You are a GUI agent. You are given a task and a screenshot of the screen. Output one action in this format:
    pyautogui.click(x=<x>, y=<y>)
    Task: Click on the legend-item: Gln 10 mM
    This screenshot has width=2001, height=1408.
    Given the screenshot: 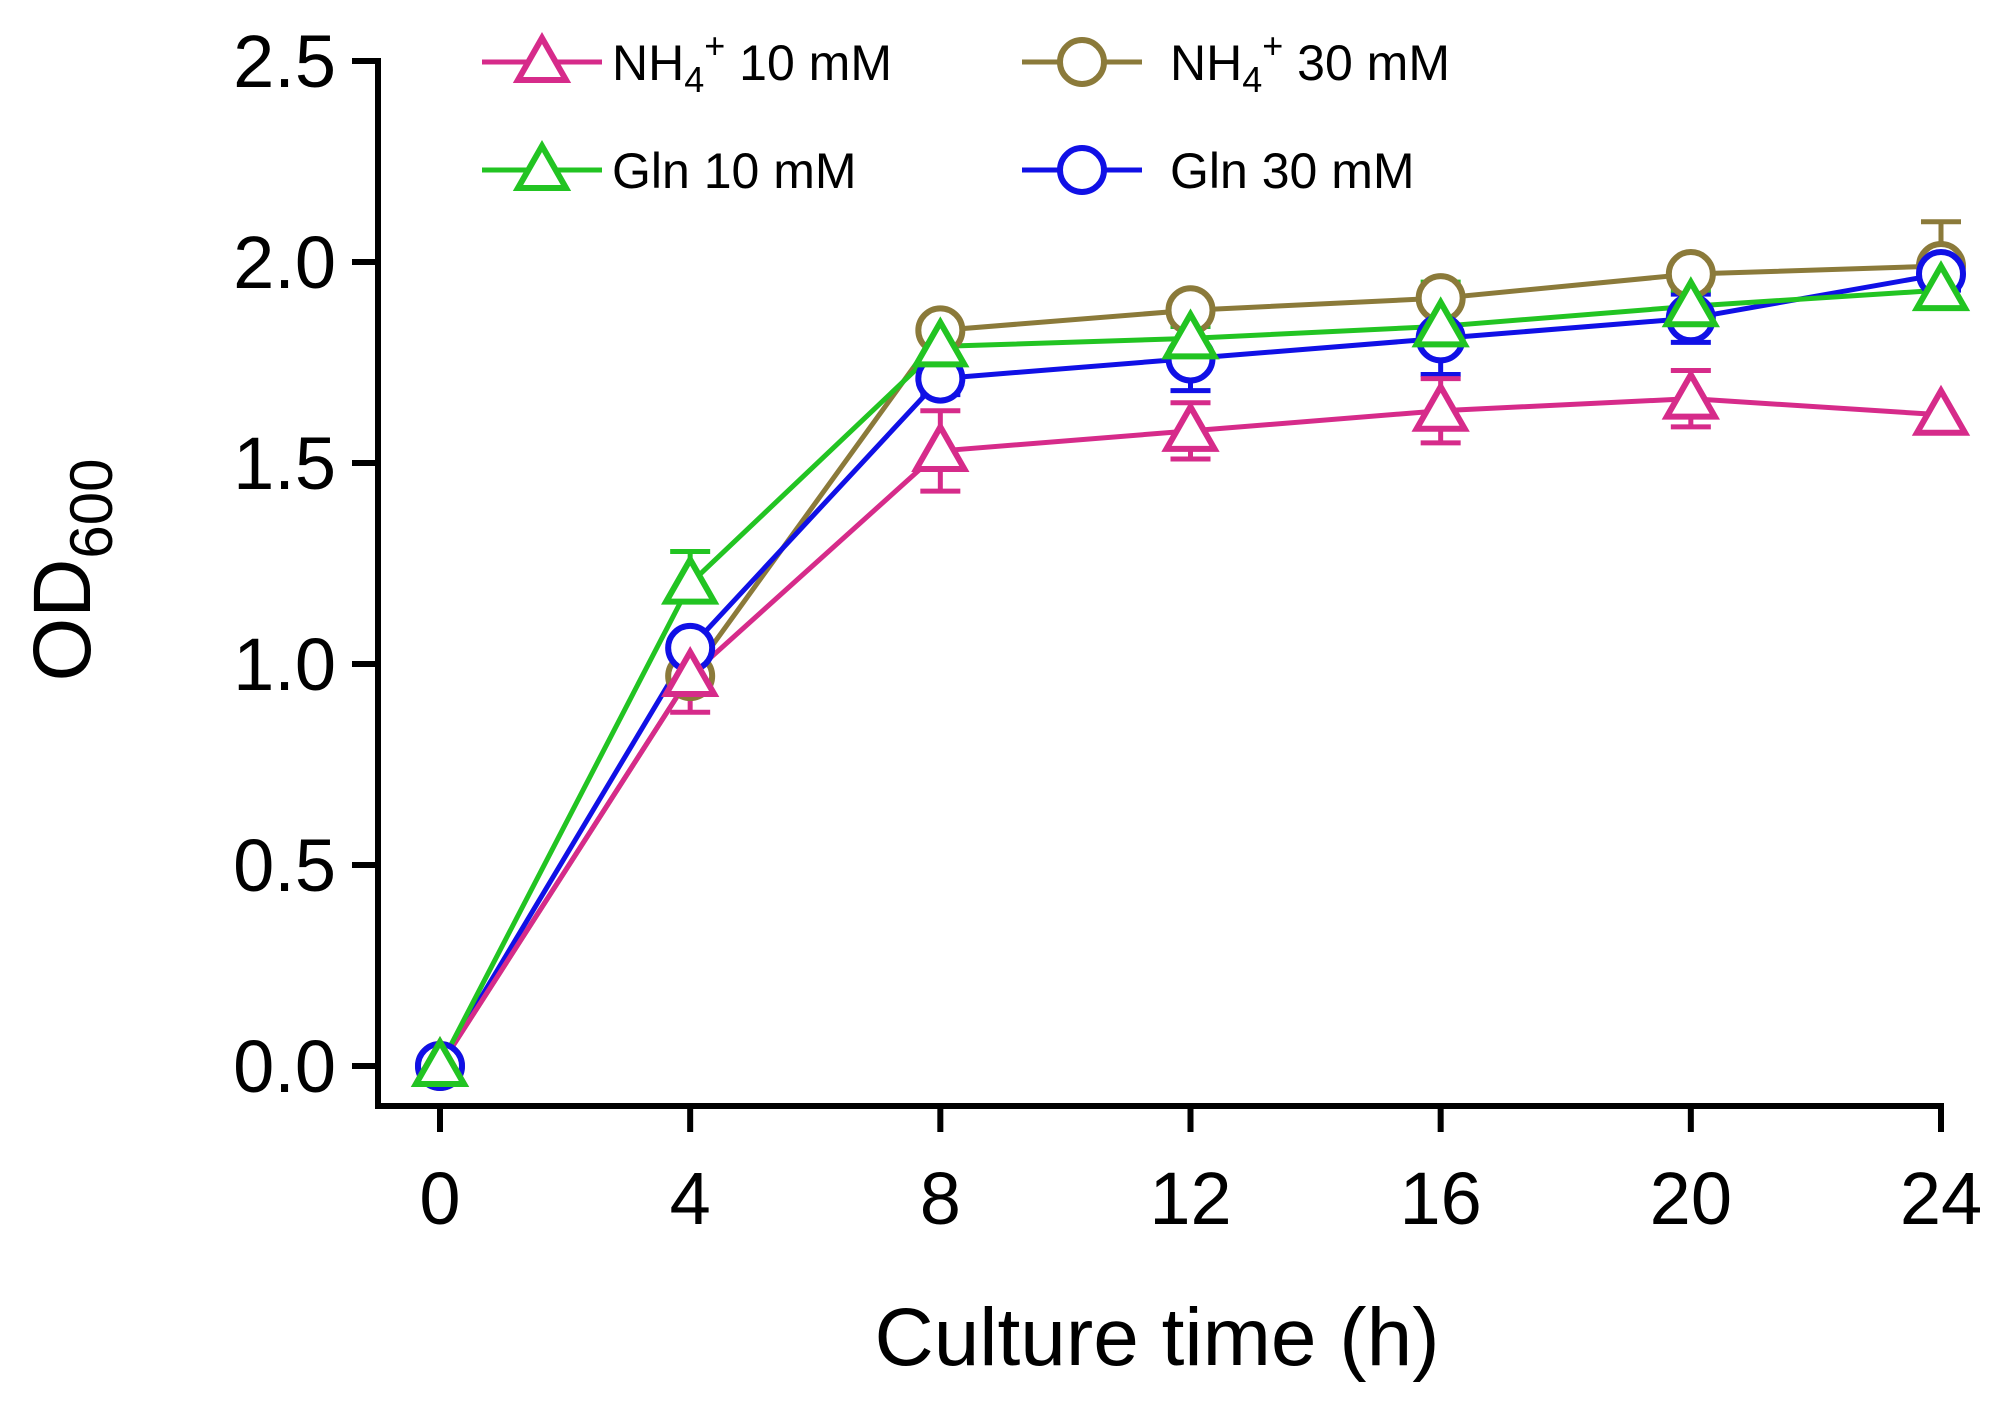 What is the action you would take?
    pyautogui.click(x=669, y=169)
    